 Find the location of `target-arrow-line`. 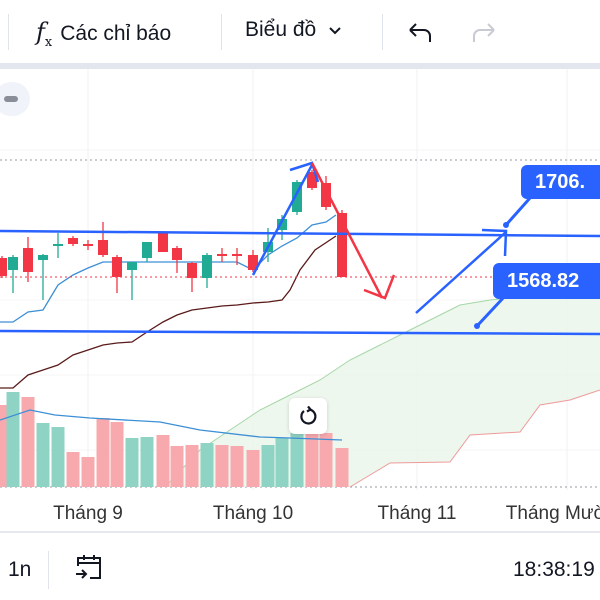

target-arrow-line is located at coordinates (461, 272).